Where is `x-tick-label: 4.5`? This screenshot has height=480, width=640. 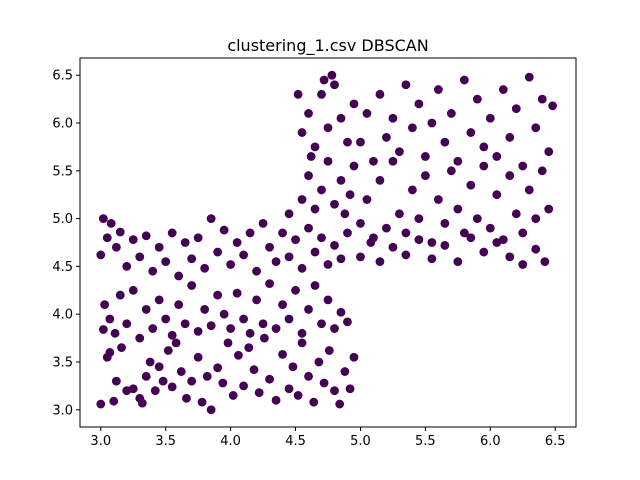 x-tick-label: 4.5 is located at coordinates (295, 441).